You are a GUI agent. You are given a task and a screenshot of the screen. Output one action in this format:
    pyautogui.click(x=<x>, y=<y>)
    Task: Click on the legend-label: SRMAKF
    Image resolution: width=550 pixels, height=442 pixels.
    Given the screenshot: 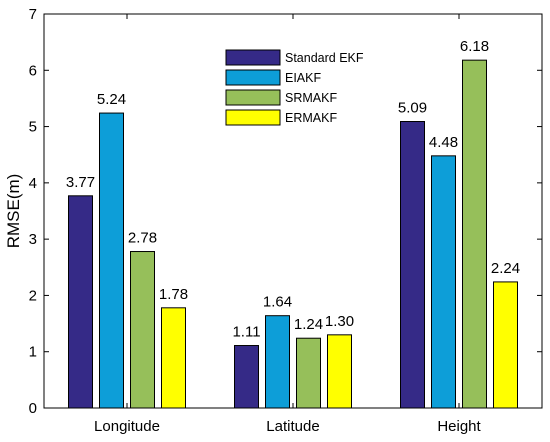 What is the action you would take?
    pyautogui.click(x=311, y=98)
    